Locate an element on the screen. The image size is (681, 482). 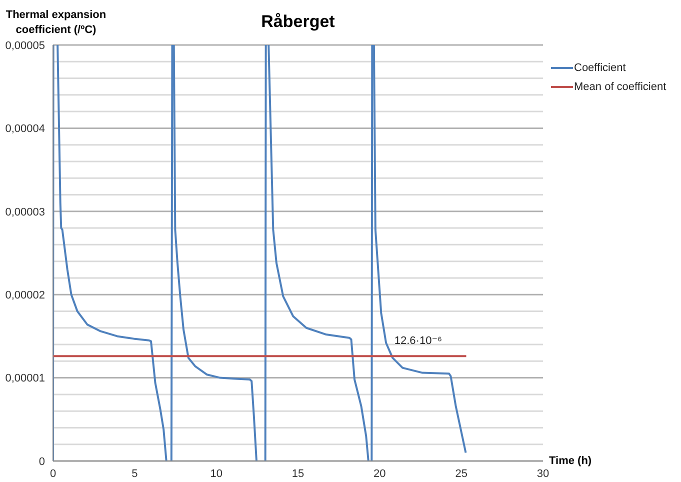
x-tick-label: 30 is located at coordinates (543, 474).